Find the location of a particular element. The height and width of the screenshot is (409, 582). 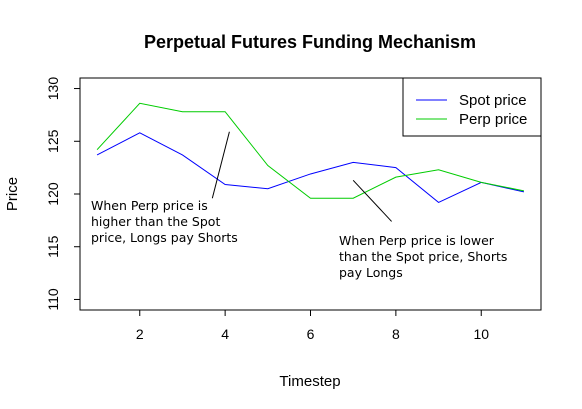

annotation-2-pointer is located at coordinates (372, 200).